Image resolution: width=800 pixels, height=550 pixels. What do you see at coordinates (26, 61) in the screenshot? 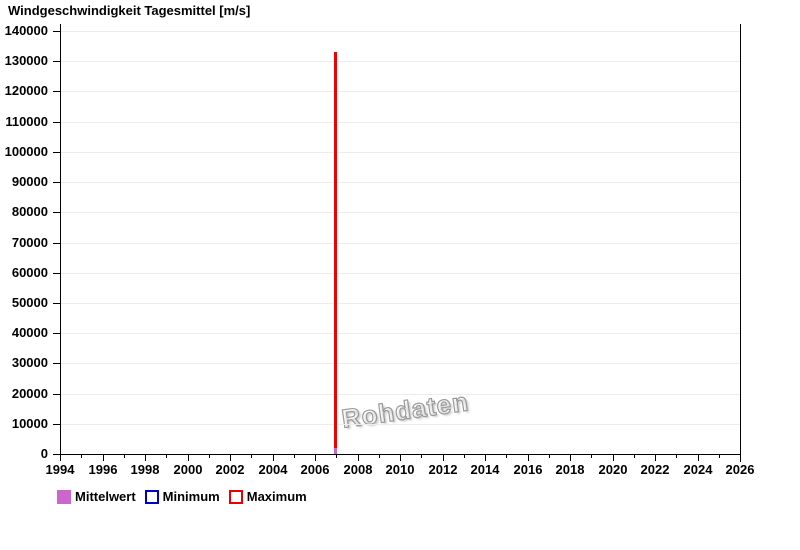
I see `y-tick-label: 130000` at bounding box center [26, 61].